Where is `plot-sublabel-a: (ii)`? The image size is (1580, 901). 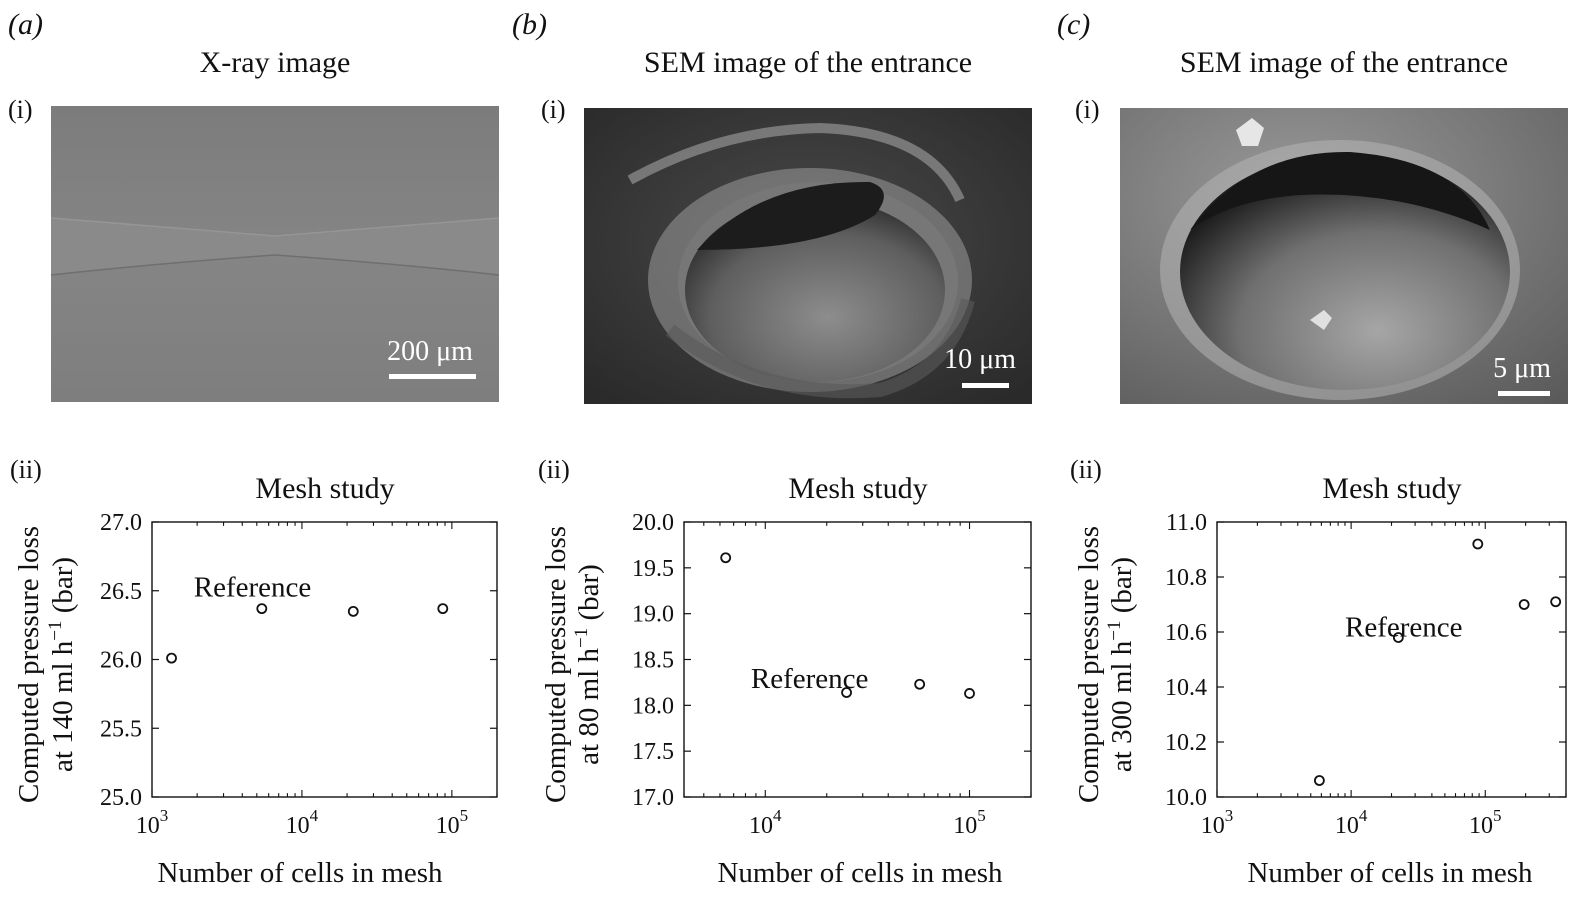
plot-sublabel-a: (ii) is located at coordinates (26, 469).